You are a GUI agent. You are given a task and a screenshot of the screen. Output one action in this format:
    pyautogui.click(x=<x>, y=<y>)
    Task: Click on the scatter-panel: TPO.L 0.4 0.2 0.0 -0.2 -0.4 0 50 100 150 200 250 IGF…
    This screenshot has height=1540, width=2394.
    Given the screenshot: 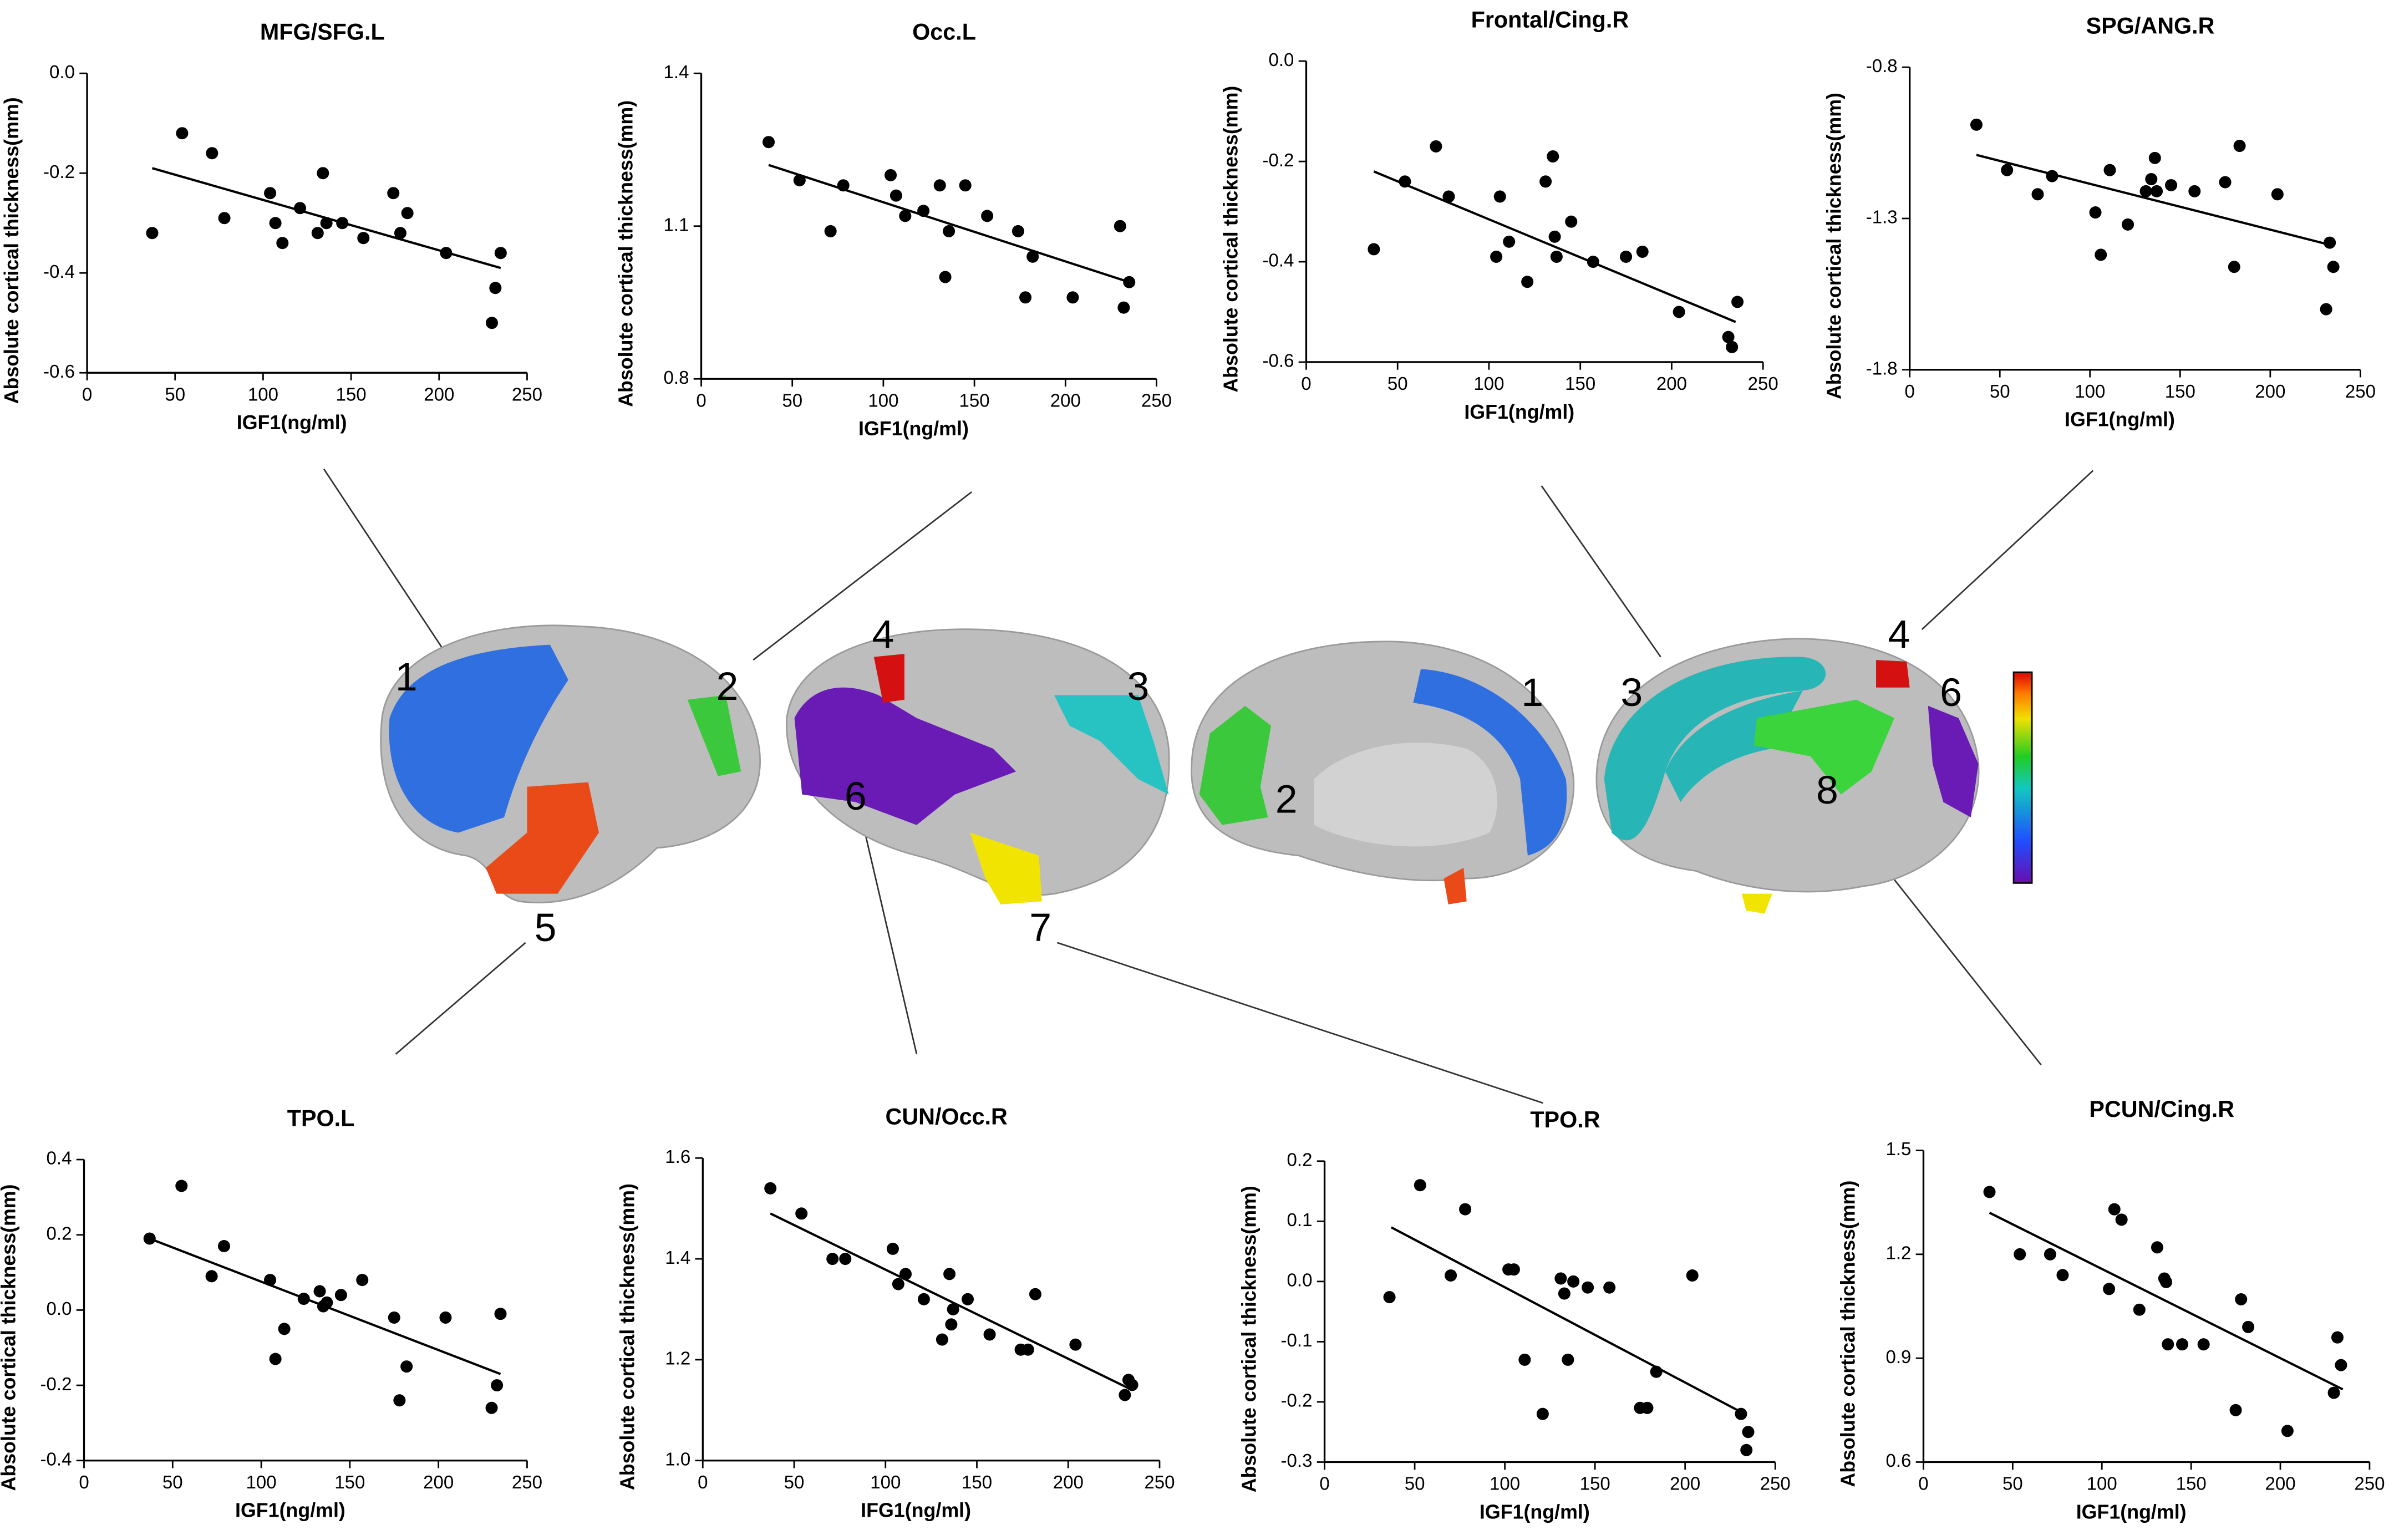 What is the action you would take?
    pyautogui.click(x=271, y=1313)
    